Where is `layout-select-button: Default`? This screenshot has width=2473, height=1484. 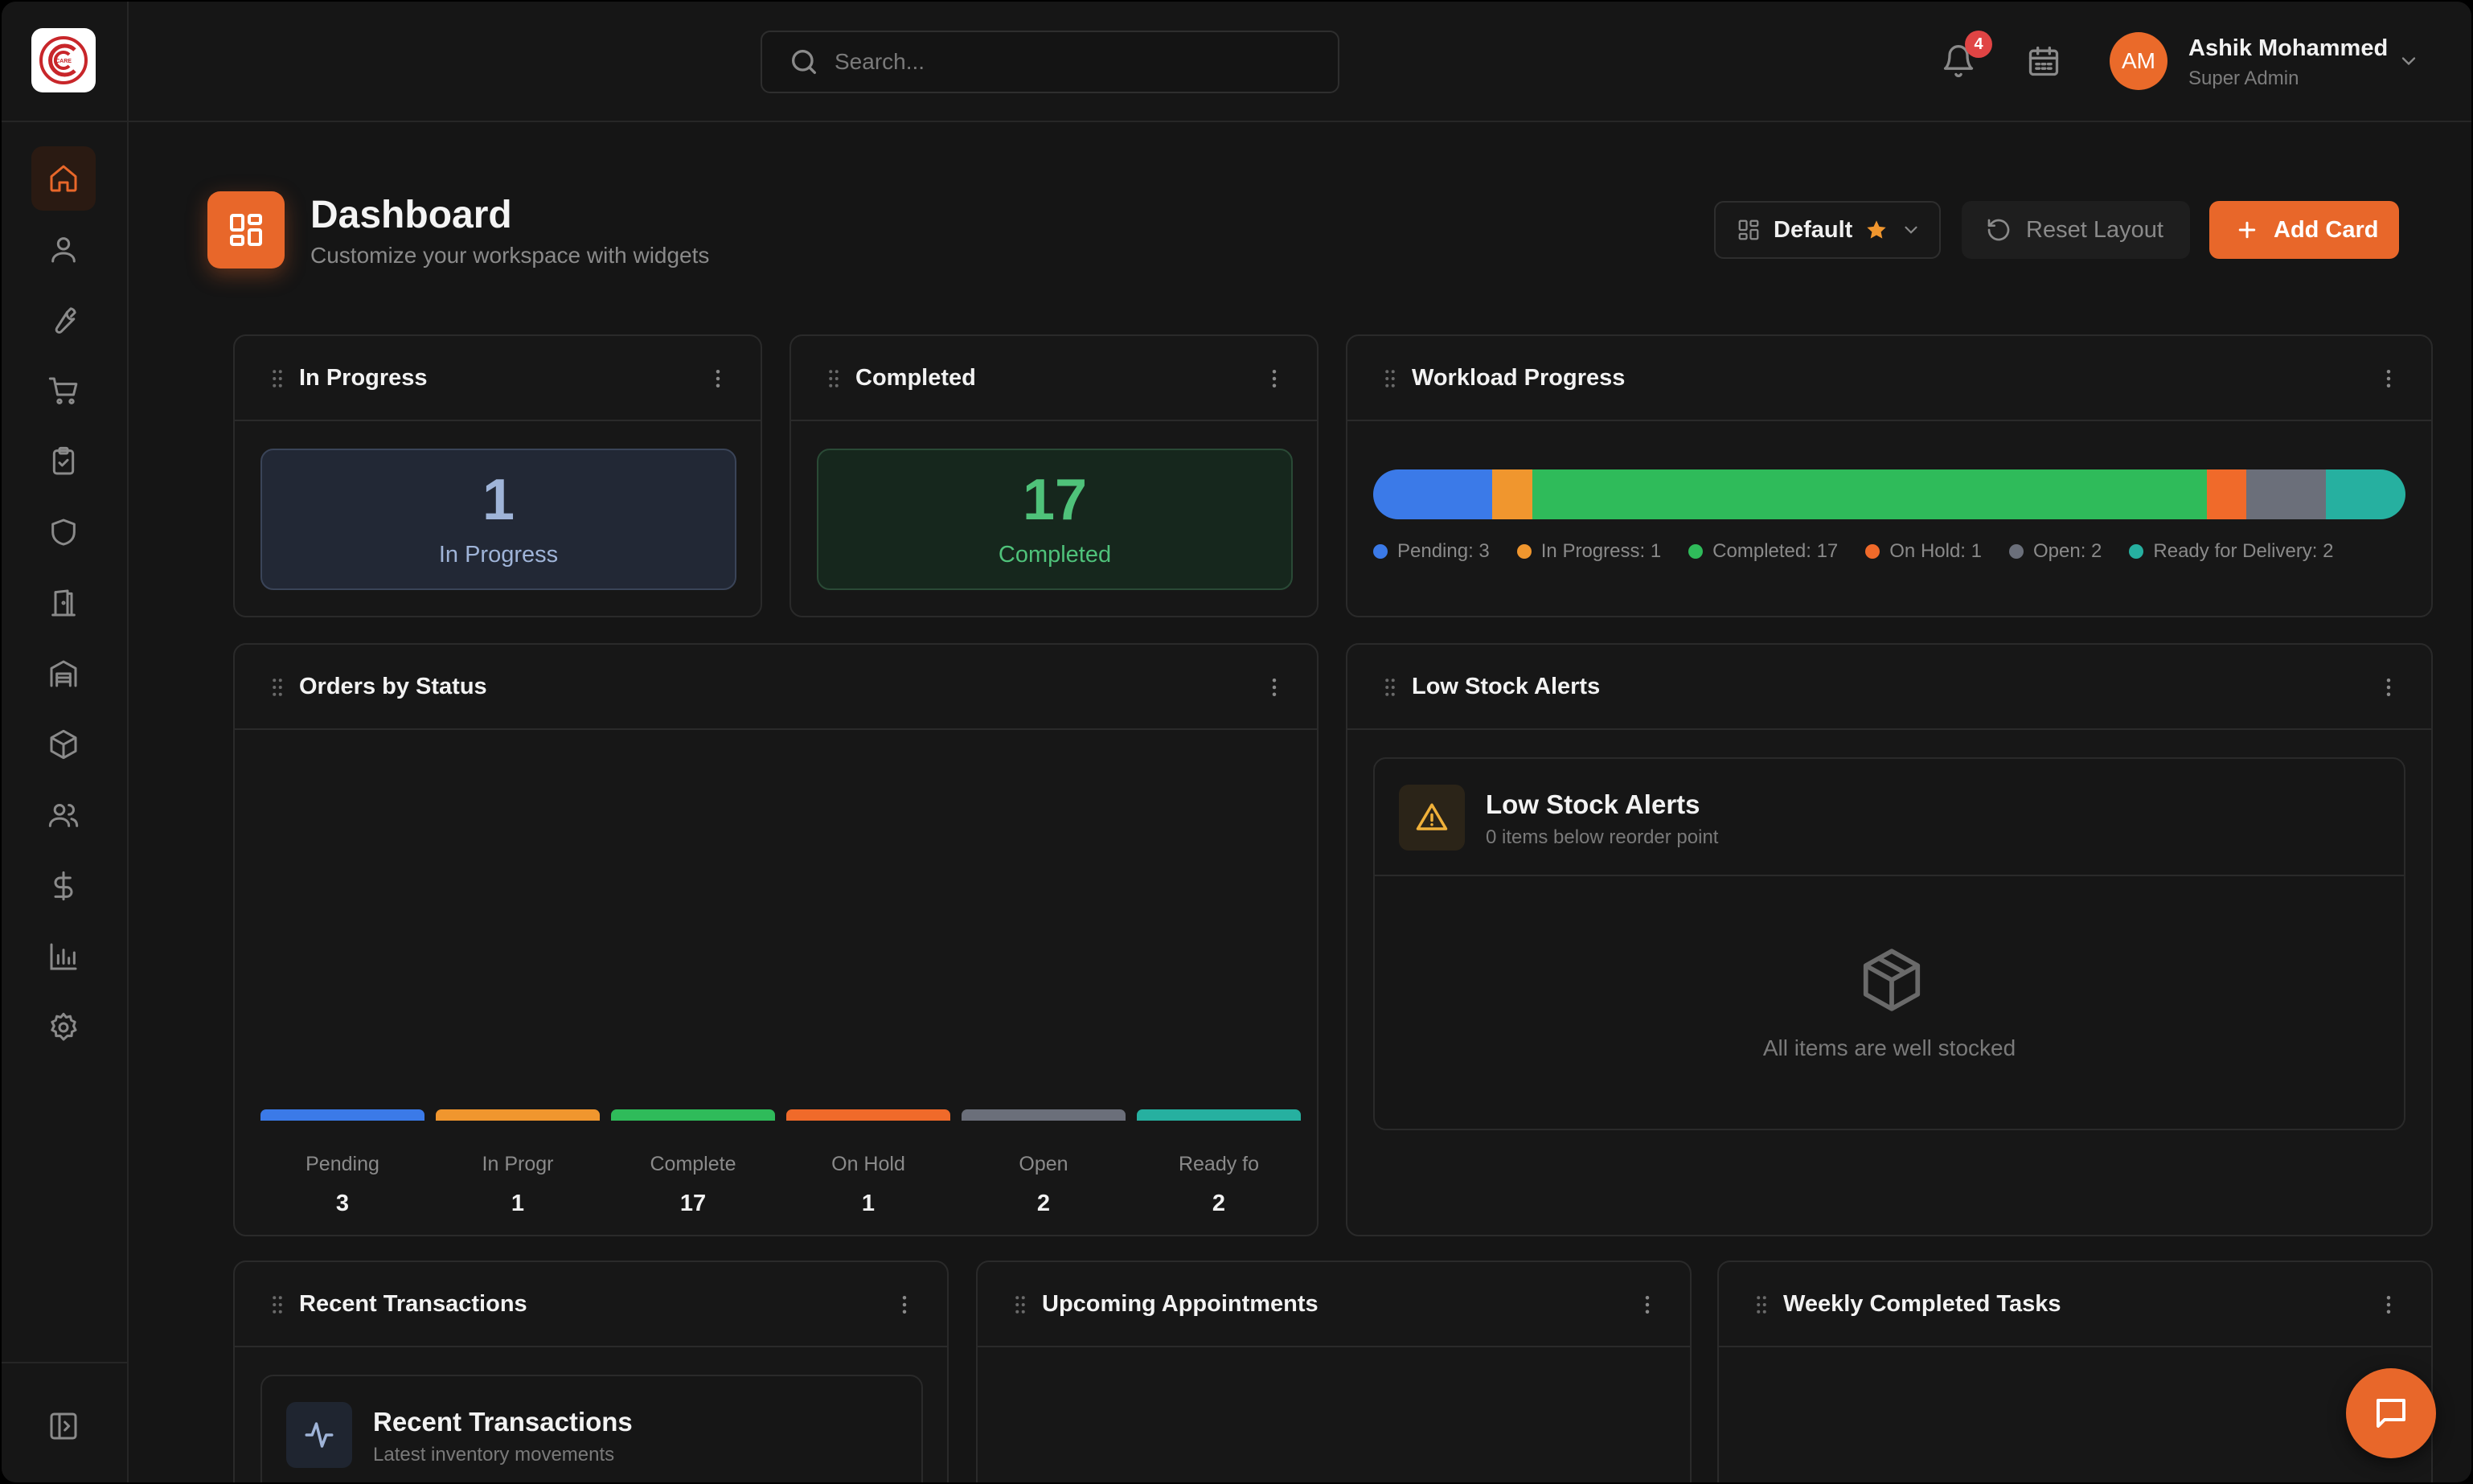
layout-select-button: Default is located at coordinates (1827, 230).